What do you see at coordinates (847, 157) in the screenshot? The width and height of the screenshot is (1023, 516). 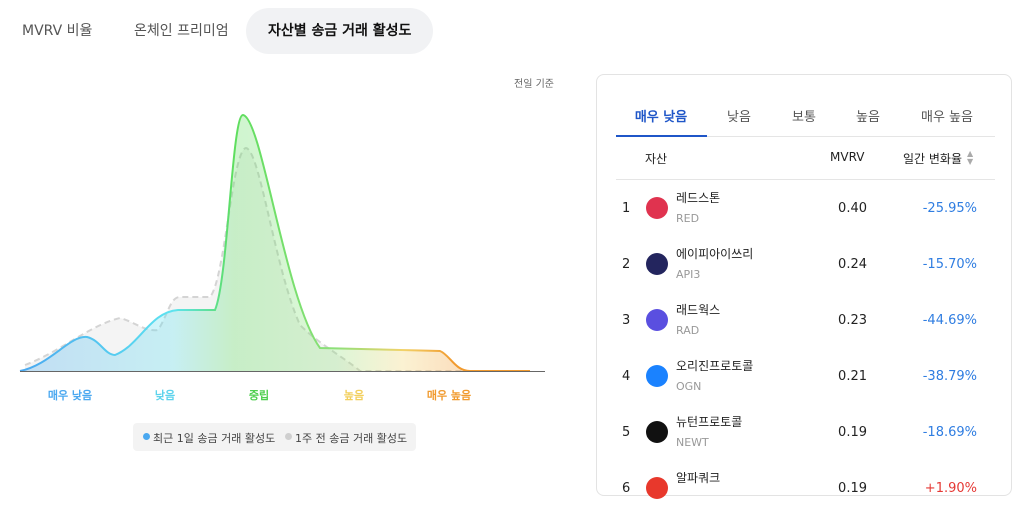 I see `header-mvrv: MVRV` at bounding box center [847, 157].